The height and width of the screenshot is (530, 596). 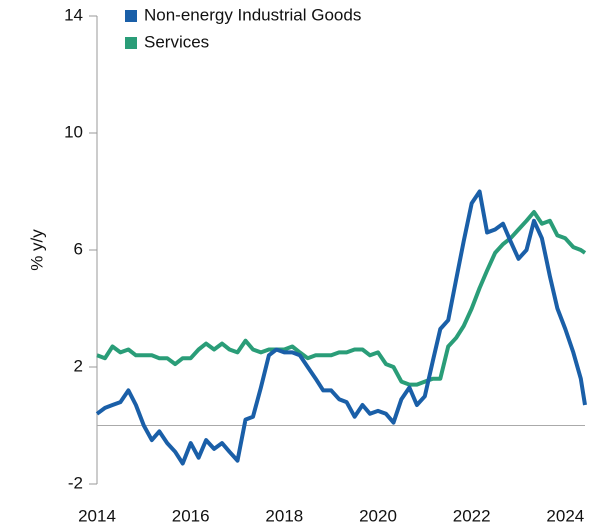 I want to click on x-tick-label: 2020, so click(x=378, y=515).